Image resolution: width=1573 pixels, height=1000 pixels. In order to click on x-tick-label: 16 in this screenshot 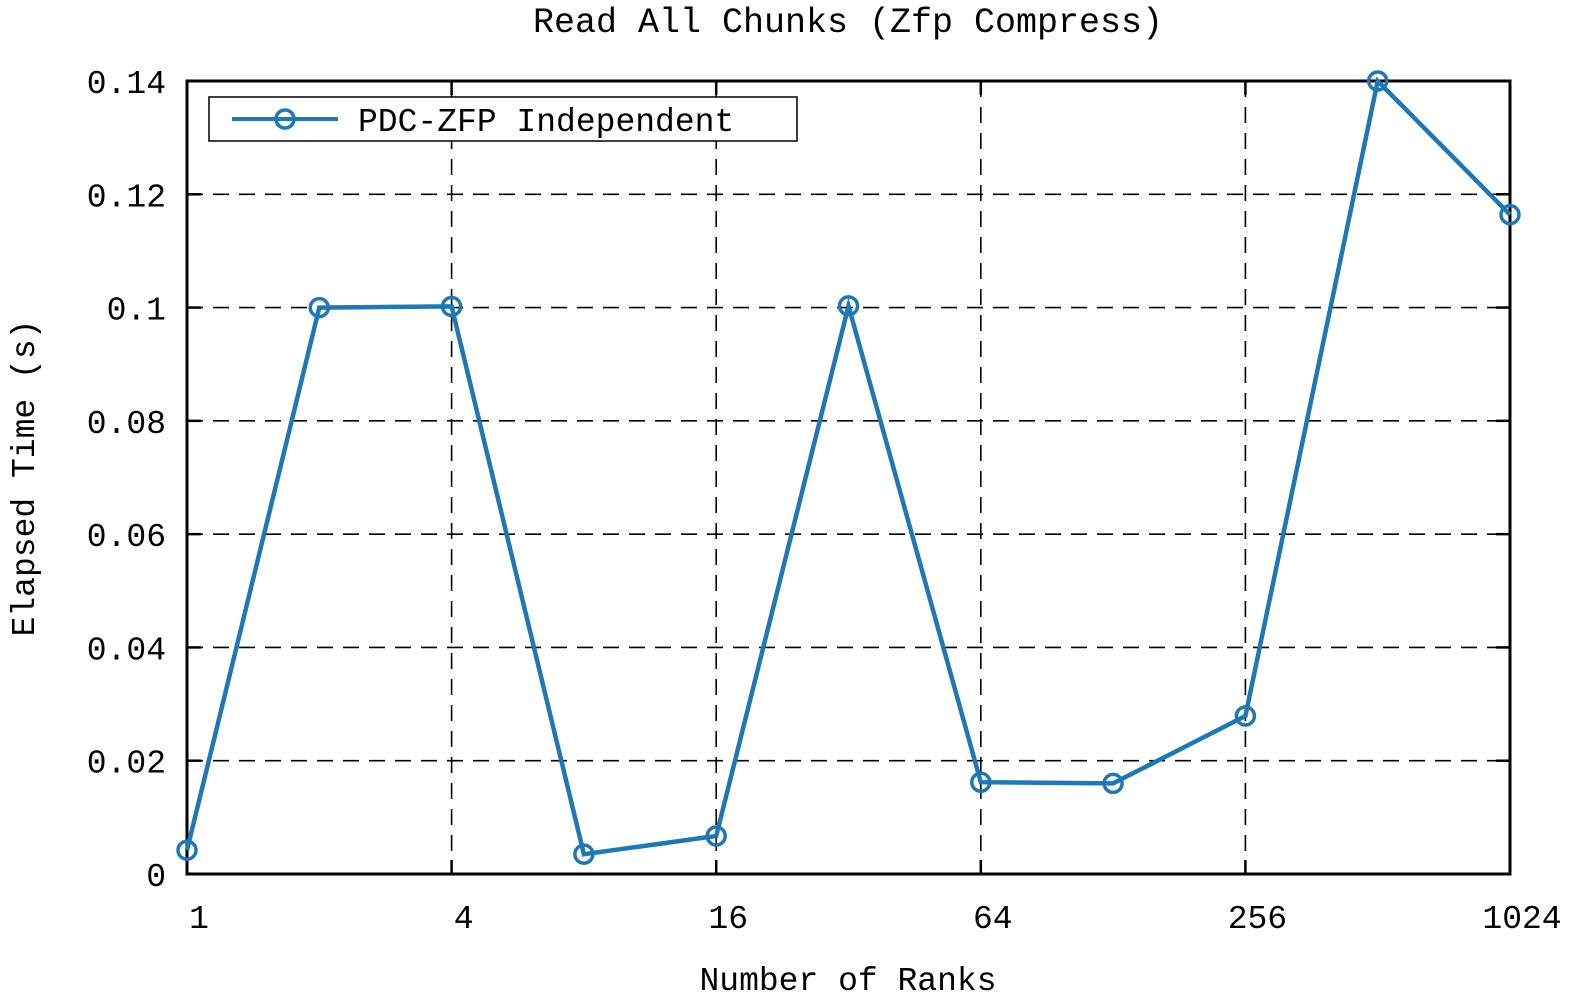, I will do `click(728, 919)`.